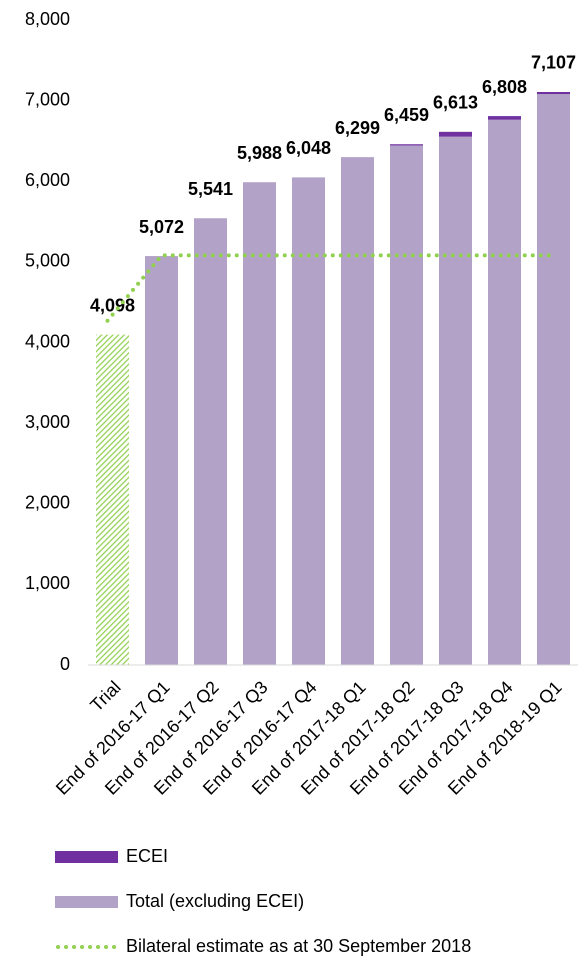 The height and width of the screenshot is (960, 584). I want to click on y-tick-label: 1,000, so click(47, 583).